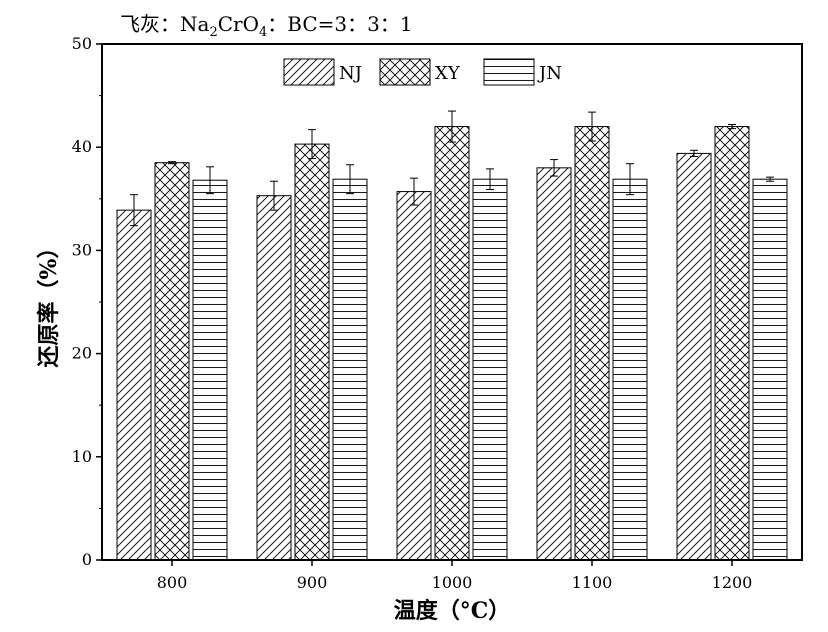 The height and width of the screenshot is (632, 828). I want to click on y-tick-label-50: 50, so click(82, 43).